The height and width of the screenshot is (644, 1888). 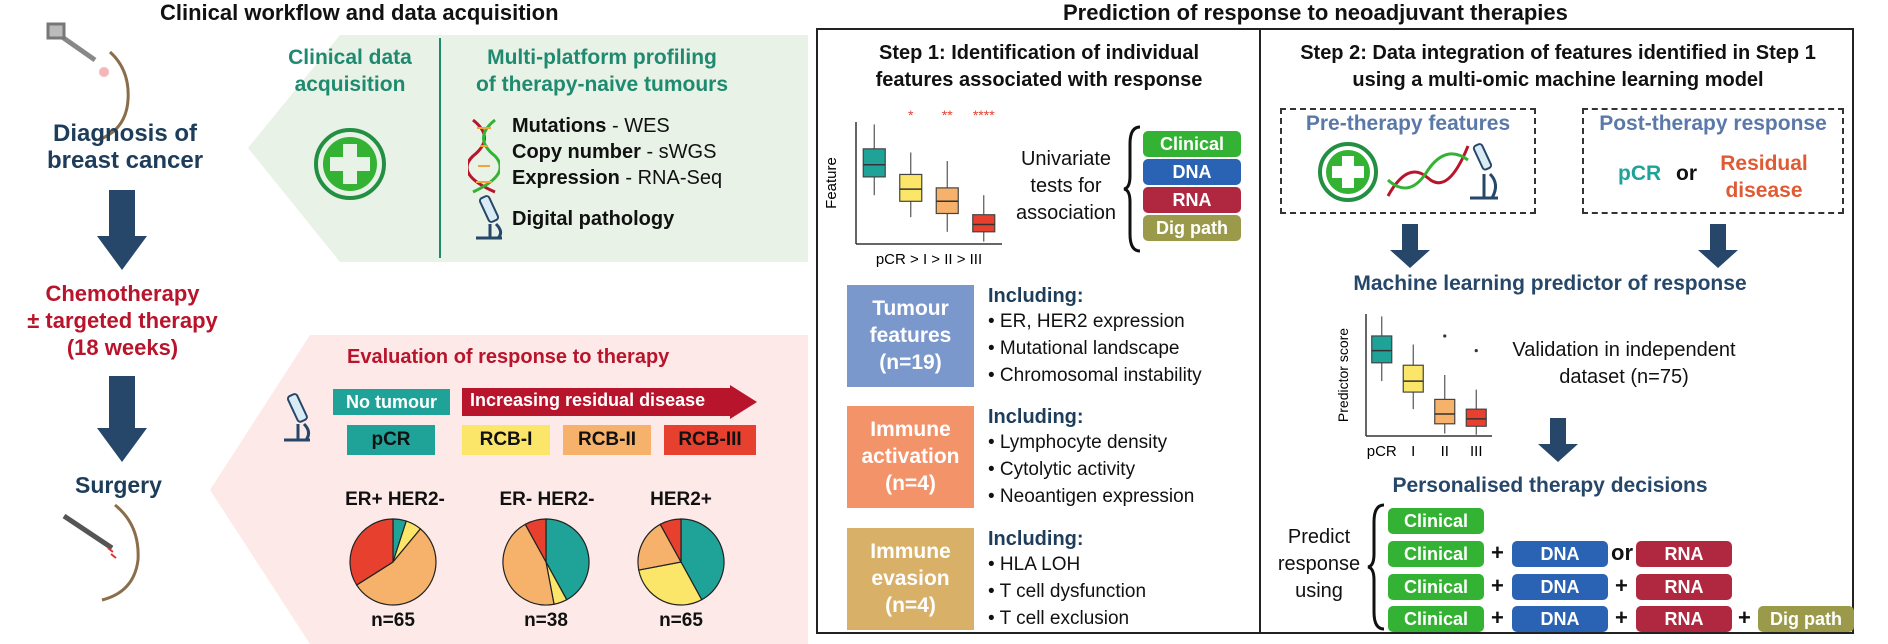 I want to click on clinical-data-heading: Clinical data acquisition, so click(x=350, y=71).